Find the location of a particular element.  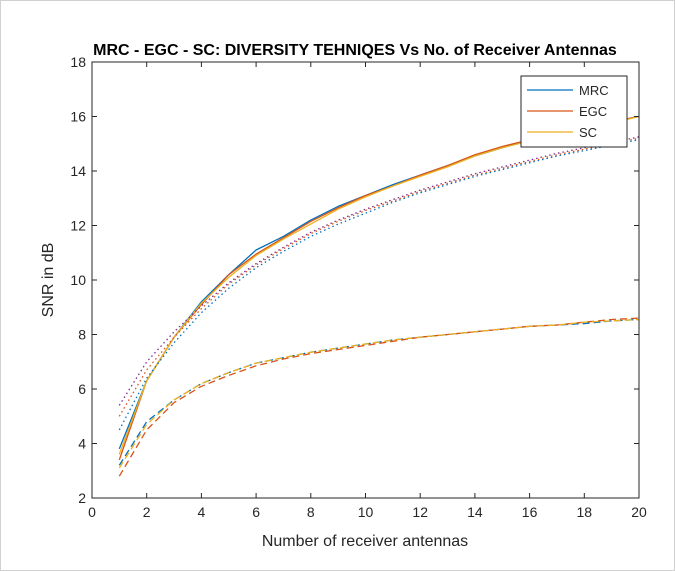

y-tick-label: 2 is located at coordinates (82, 498).